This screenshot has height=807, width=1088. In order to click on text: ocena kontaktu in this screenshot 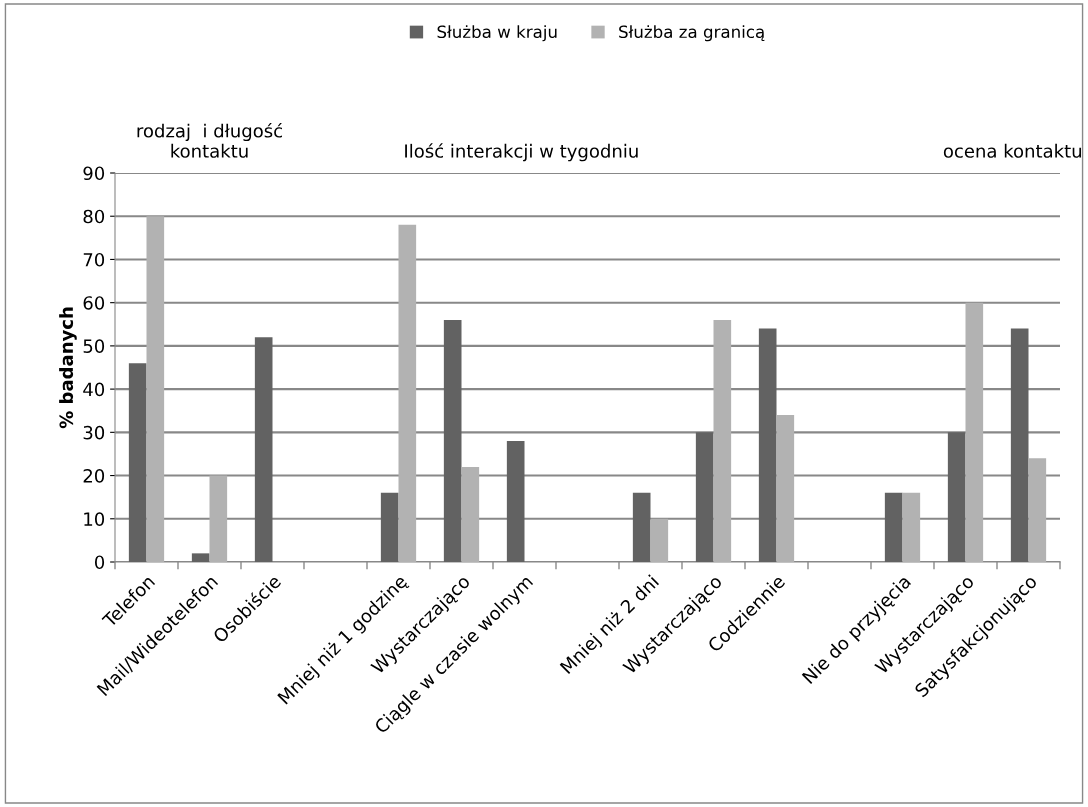, I will do `click(1012, 150)`.